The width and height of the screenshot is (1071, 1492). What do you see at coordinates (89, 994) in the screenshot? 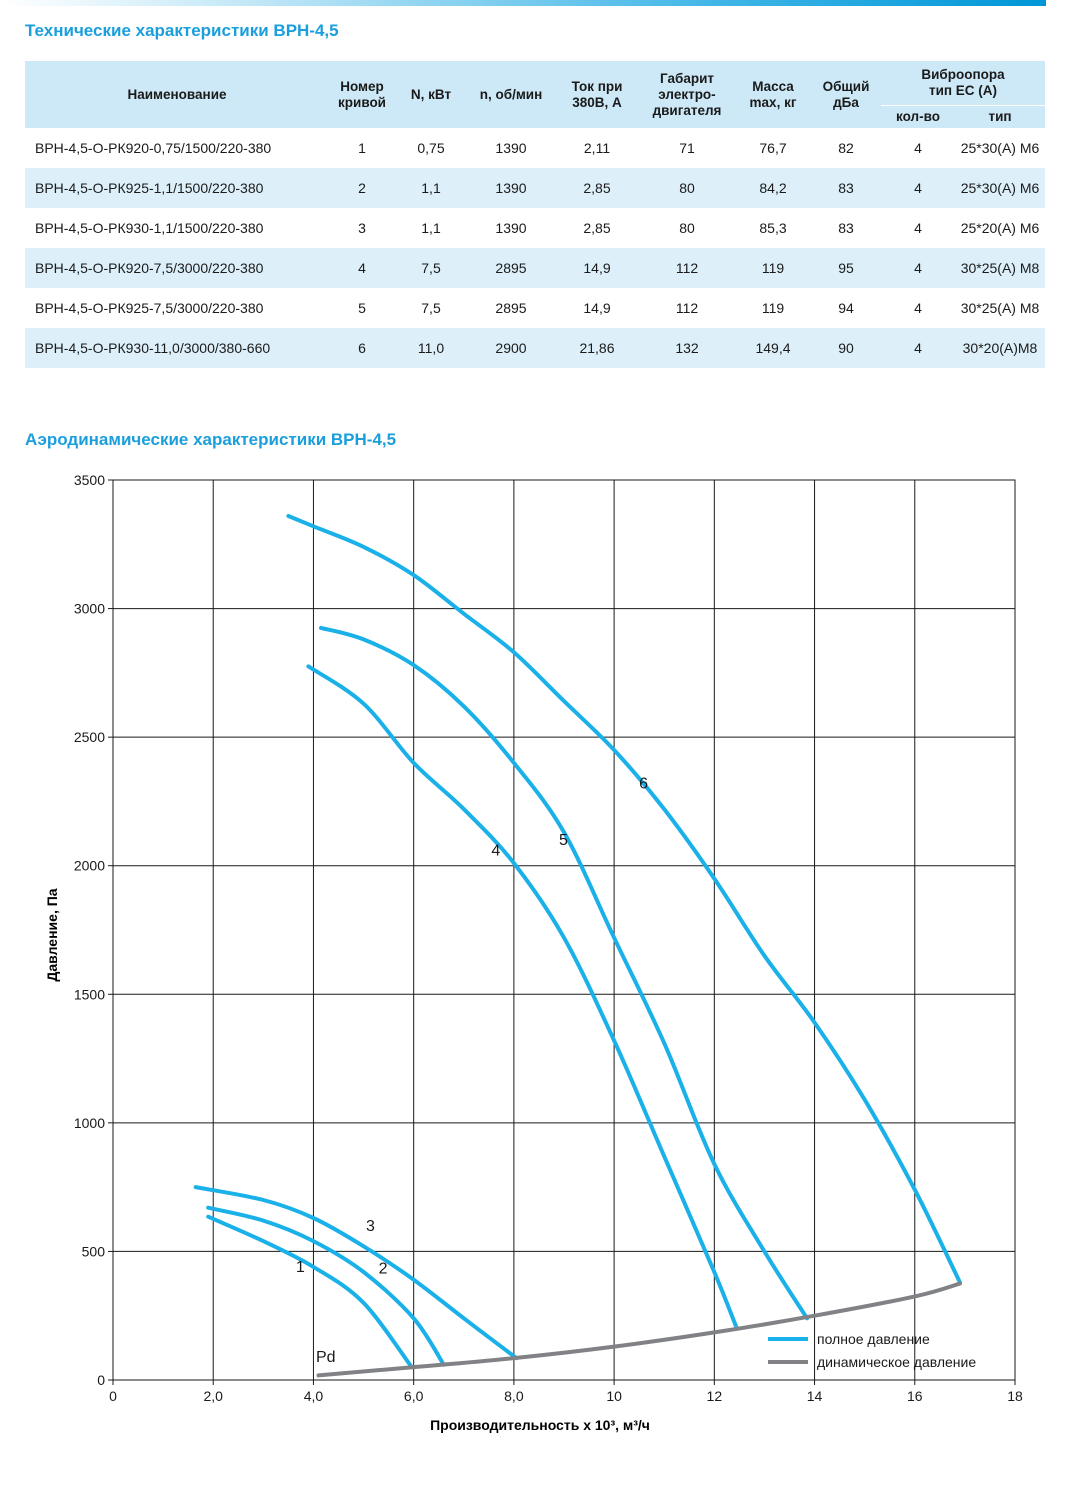
I see `y-tick-label: 1500` at bounding box center [89, 994].